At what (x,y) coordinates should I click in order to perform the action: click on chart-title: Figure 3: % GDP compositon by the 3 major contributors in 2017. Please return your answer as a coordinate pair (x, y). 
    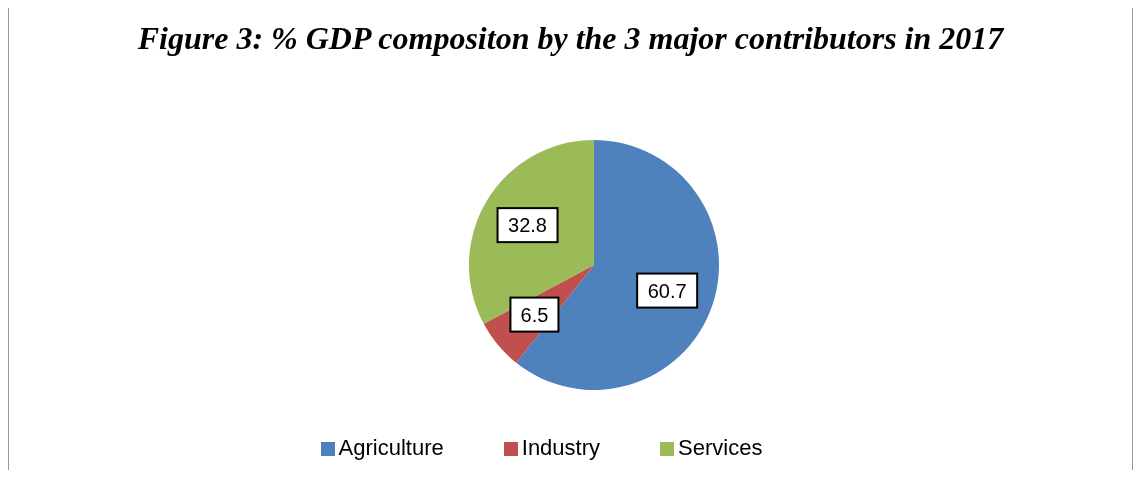
    Looking at the image, I should click on (571, 38).